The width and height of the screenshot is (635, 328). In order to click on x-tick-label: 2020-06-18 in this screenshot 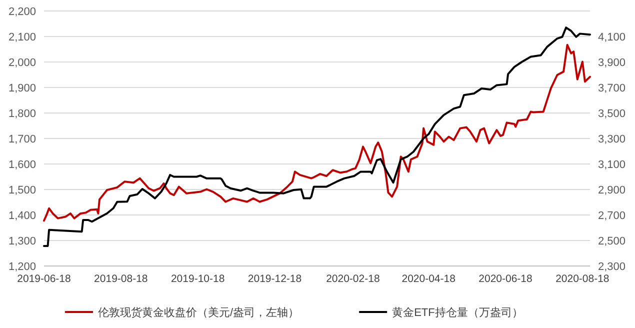, I will do `click(505, 279)`.